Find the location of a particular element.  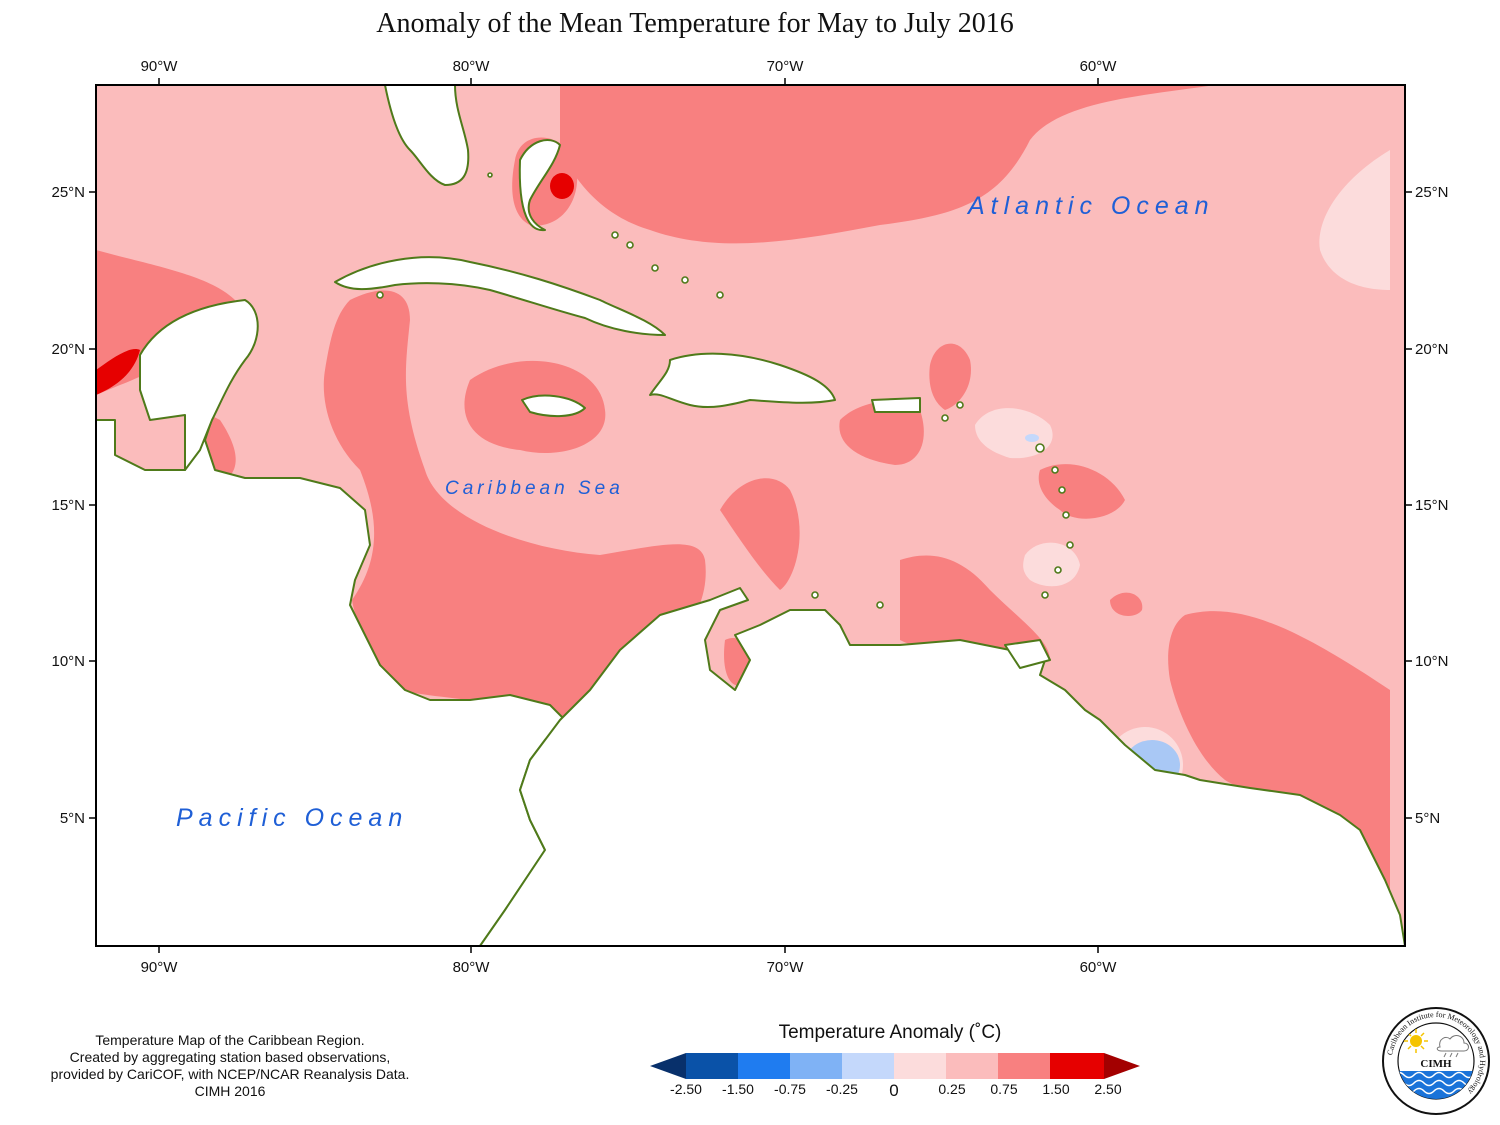

legend-label: 2.50 is located at coordinates (1107, 1089).